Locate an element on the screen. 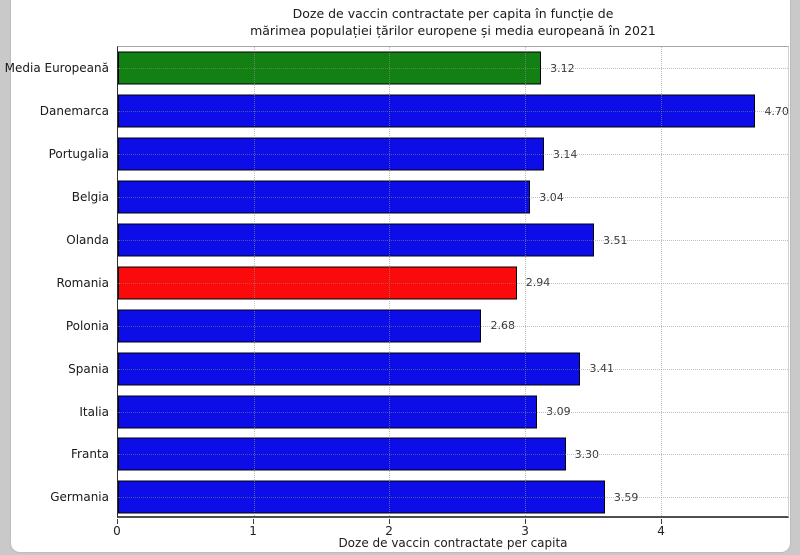  category-label: Italia is located at coordinates (94, 411).